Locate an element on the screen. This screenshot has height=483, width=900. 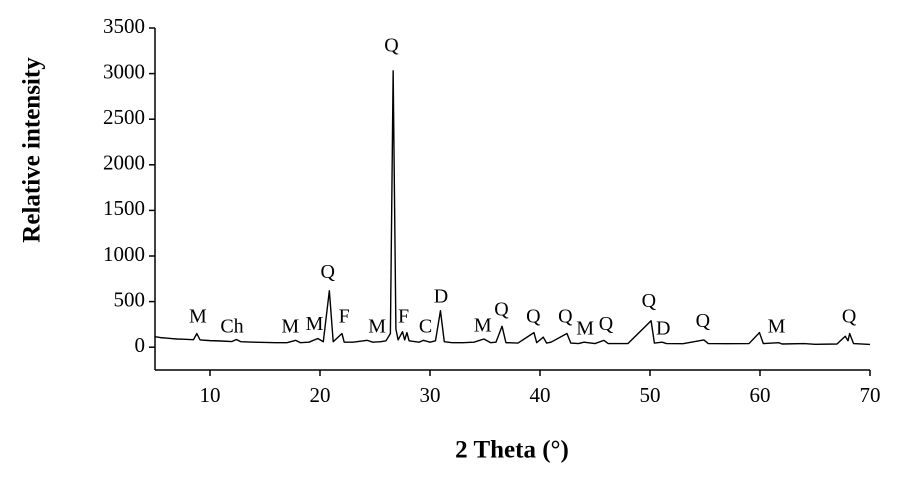
y-tick-label: 1000 is located at coordinates (124, 254).